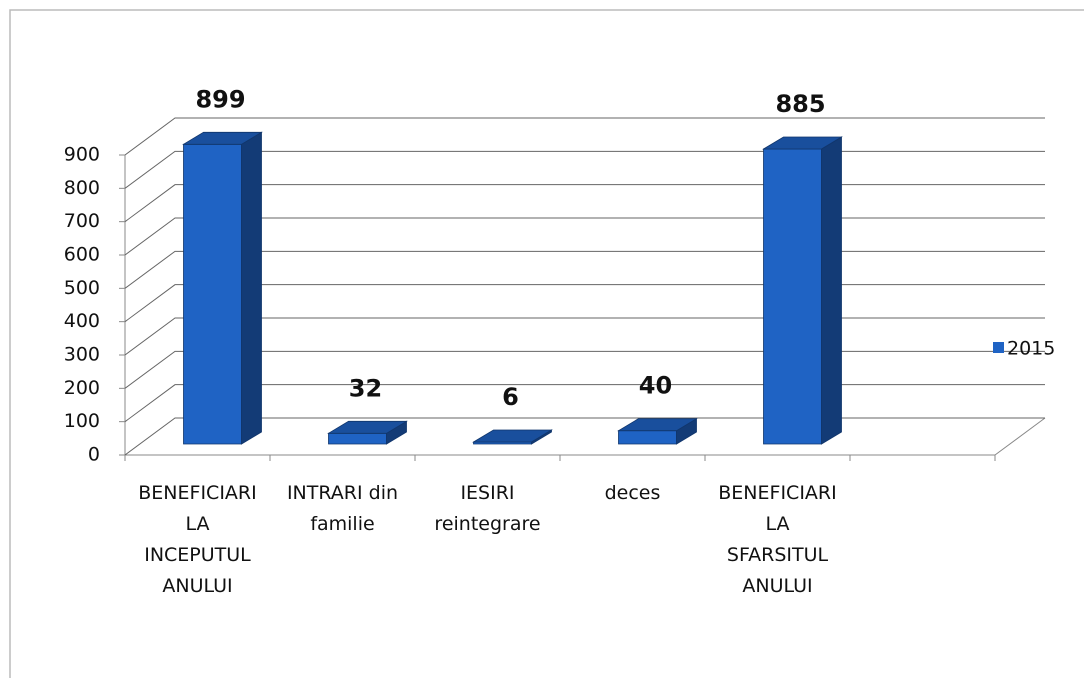 This screenshot has width=1084, height=678. I want to click on x-tick-label: BENEFICIARI LA INCEPUTUL ANULUI, so click(197, 539).